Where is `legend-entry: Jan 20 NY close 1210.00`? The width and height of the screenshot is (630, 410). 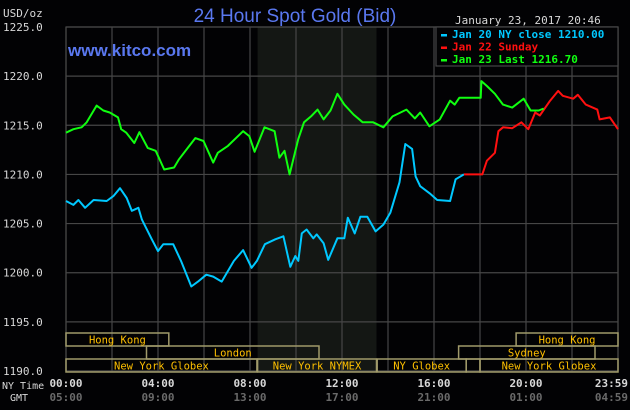
legend-entry: Jan 20 NY close 1210.00 is located at coordinates (528, 34).